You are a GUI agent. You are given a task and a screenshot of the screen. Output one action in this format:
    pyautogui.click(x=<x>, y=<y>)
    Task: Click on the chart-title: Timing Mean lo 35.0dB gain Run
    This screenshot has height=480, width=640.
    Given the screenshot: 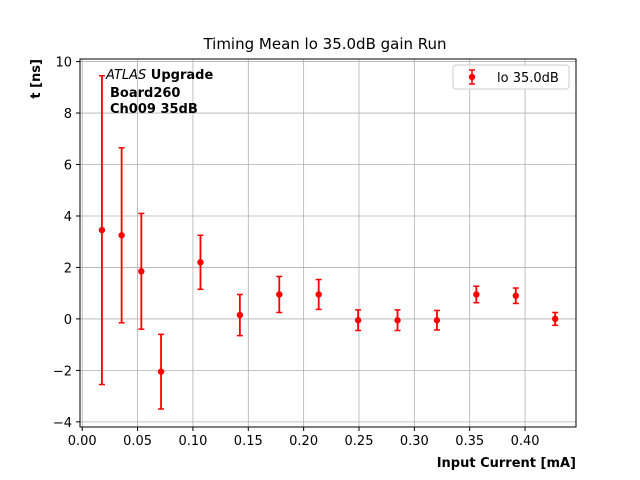 What is the action you would take?
    pyautogui.click(x=324, y=44)
    